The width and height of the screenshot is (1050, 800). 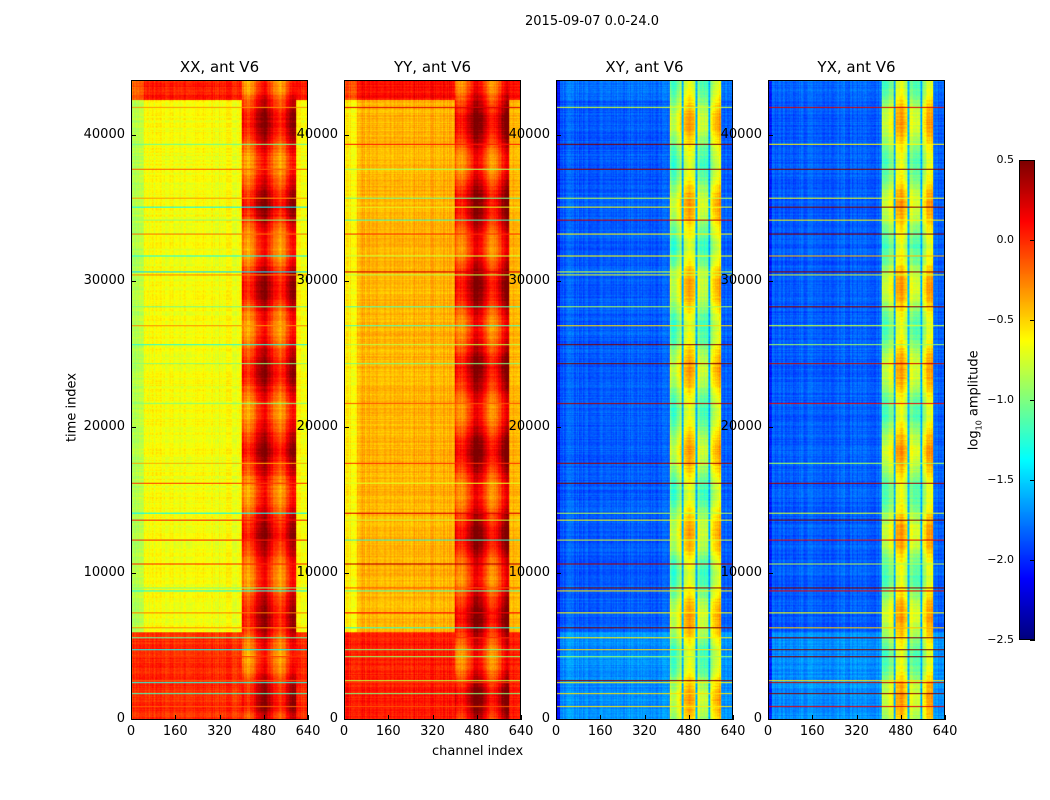 I want to click on colorbar-tick-label: −2.0, so click(x=1000, y=559).